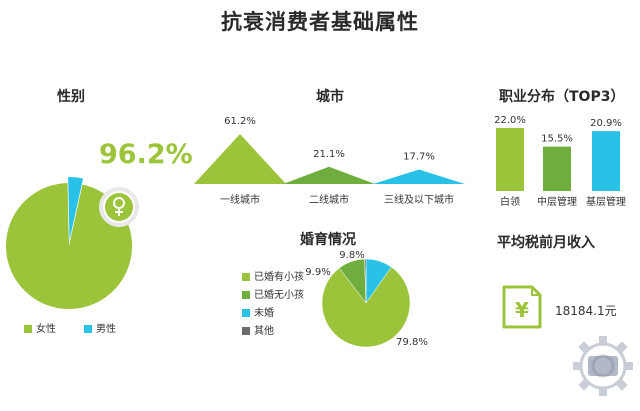 The width and height of the screenshot is (640, 411). Describe the element at coordinates (273, 277) in the screenshot. I see `marriage-legend-item: 已婚有小孩` at that location.